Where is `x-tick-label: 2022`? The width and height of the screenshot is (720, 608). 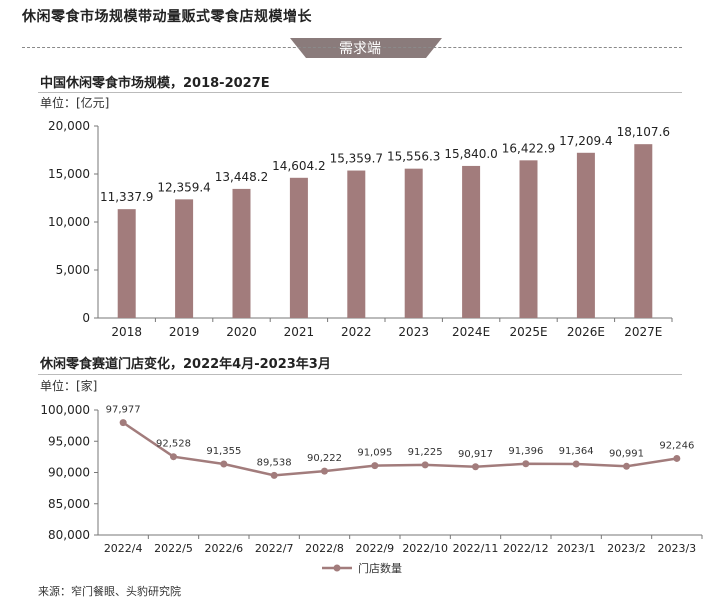
x-tick-label: 2022 is located at coordinates (356, 332).